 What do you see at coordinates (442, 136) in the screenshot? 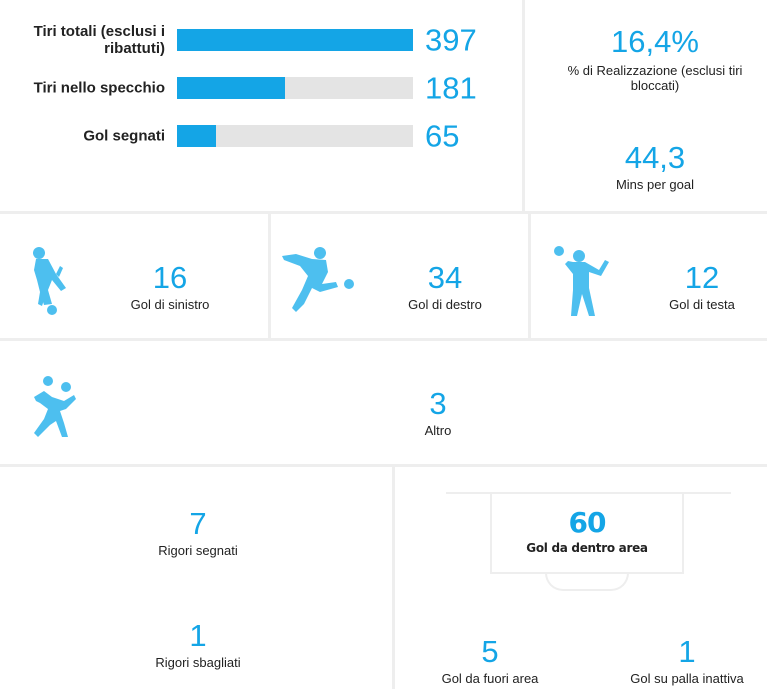
I see `shot-value: 65` at bounding box center [442, 136].